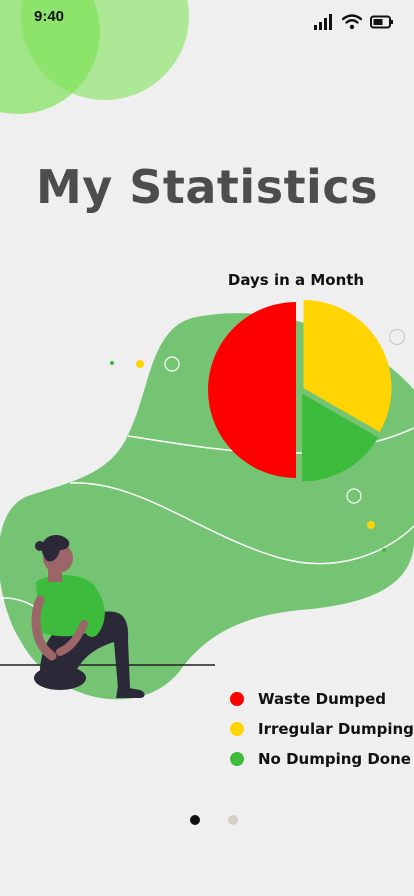 This screenshot has width=414, height=896. What do you see at coordinates (300, 391) in the screenshot?
I see `pie-chart` at bounding box center [300, 391].